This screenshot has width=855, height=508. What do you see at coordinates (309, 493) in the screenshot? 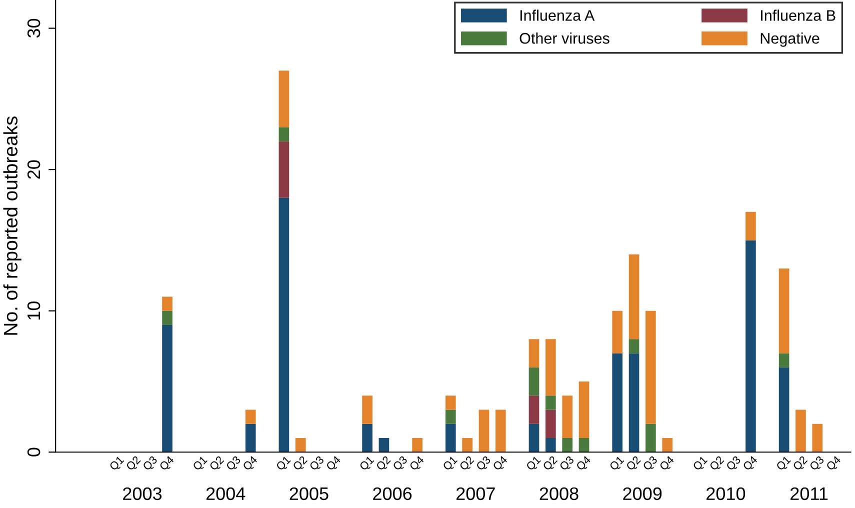
I see `text: 2005` at bounding box center [309, 493].